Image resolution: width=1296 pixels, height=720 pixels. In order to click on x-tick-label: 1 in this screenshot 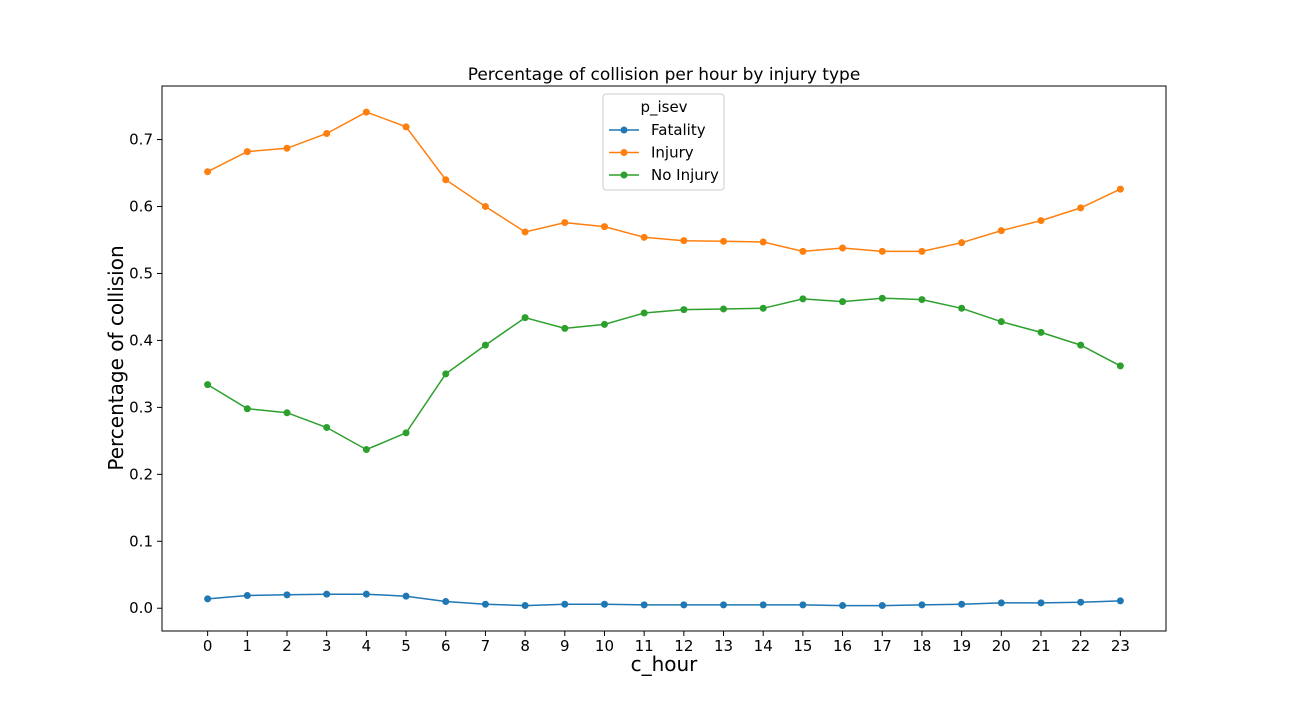, I will do `click(248, 646)`.